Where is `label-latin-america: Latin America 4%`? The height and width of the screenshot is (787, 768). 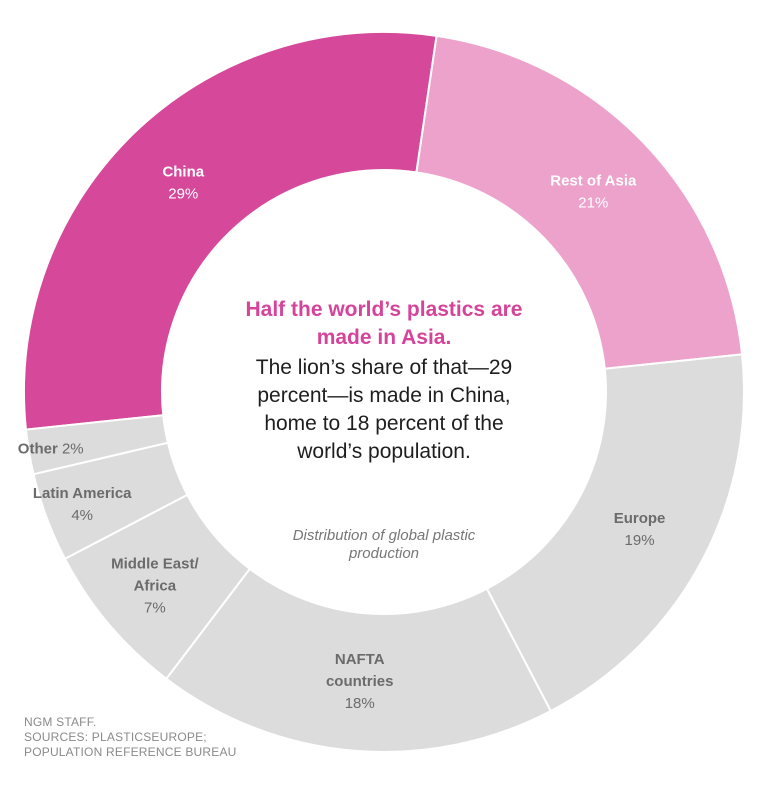
label-latin-america: Latin America 4% is located at coordinates (82, 504).